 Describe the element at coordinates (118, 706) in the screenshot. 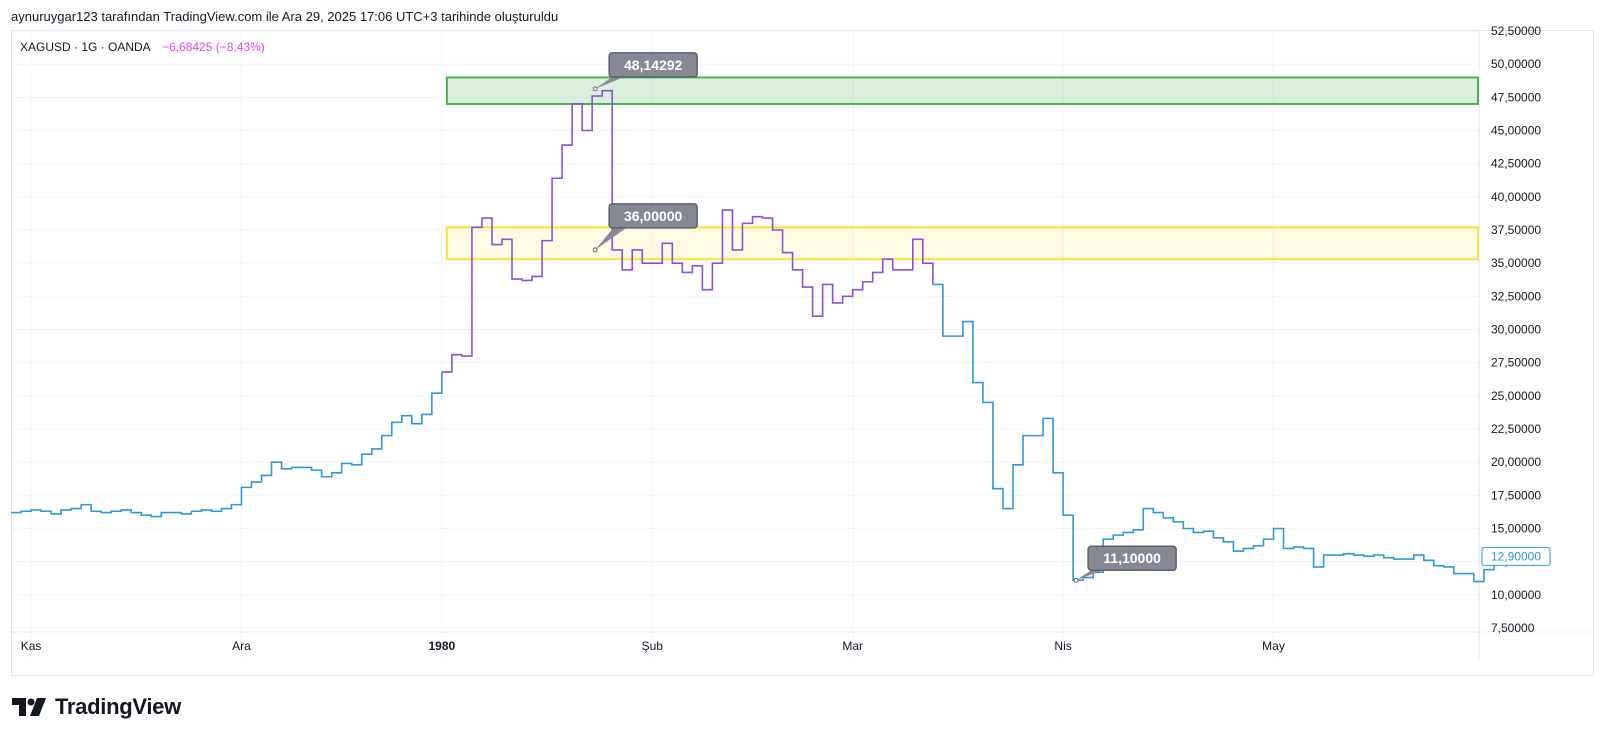

I see `brand-name: TradingView` at that location.